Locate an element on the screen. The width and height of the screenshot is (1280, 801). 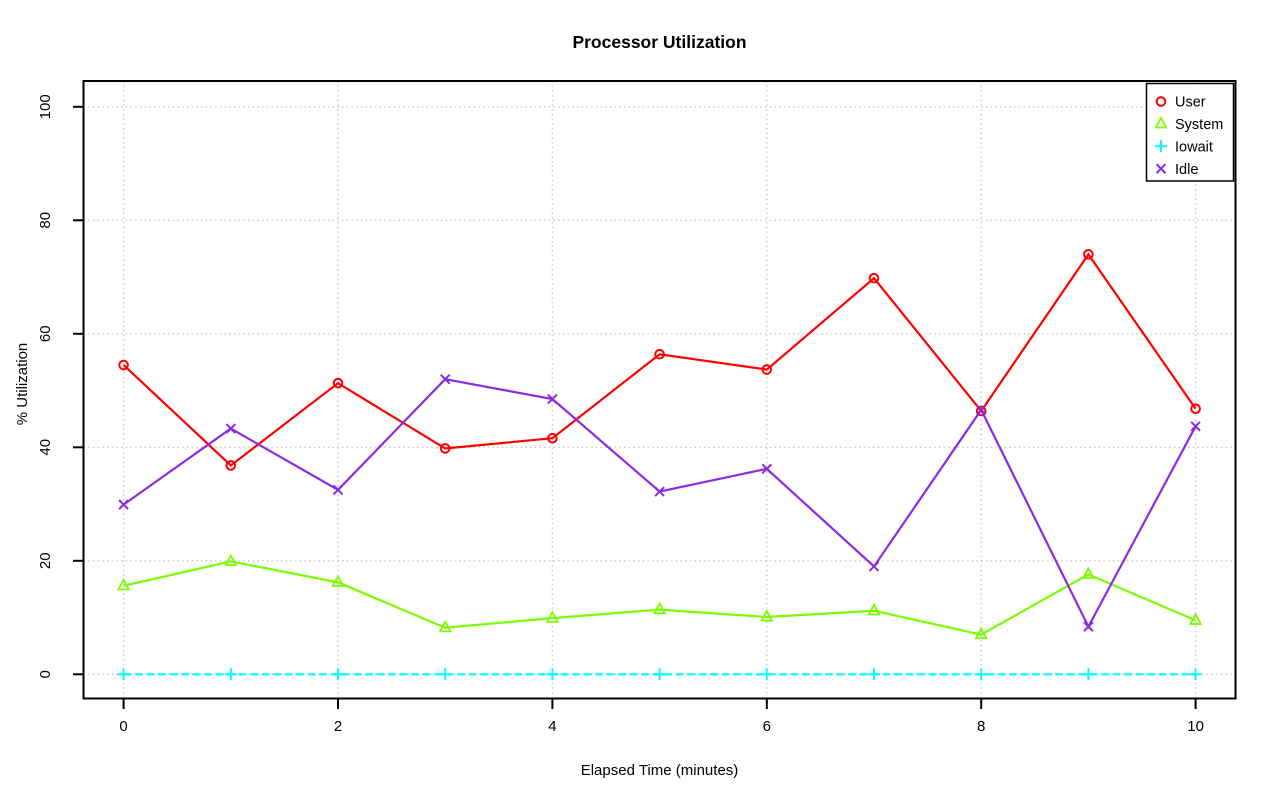
y-tick-label: 40 is located at coordinates (45, 447).